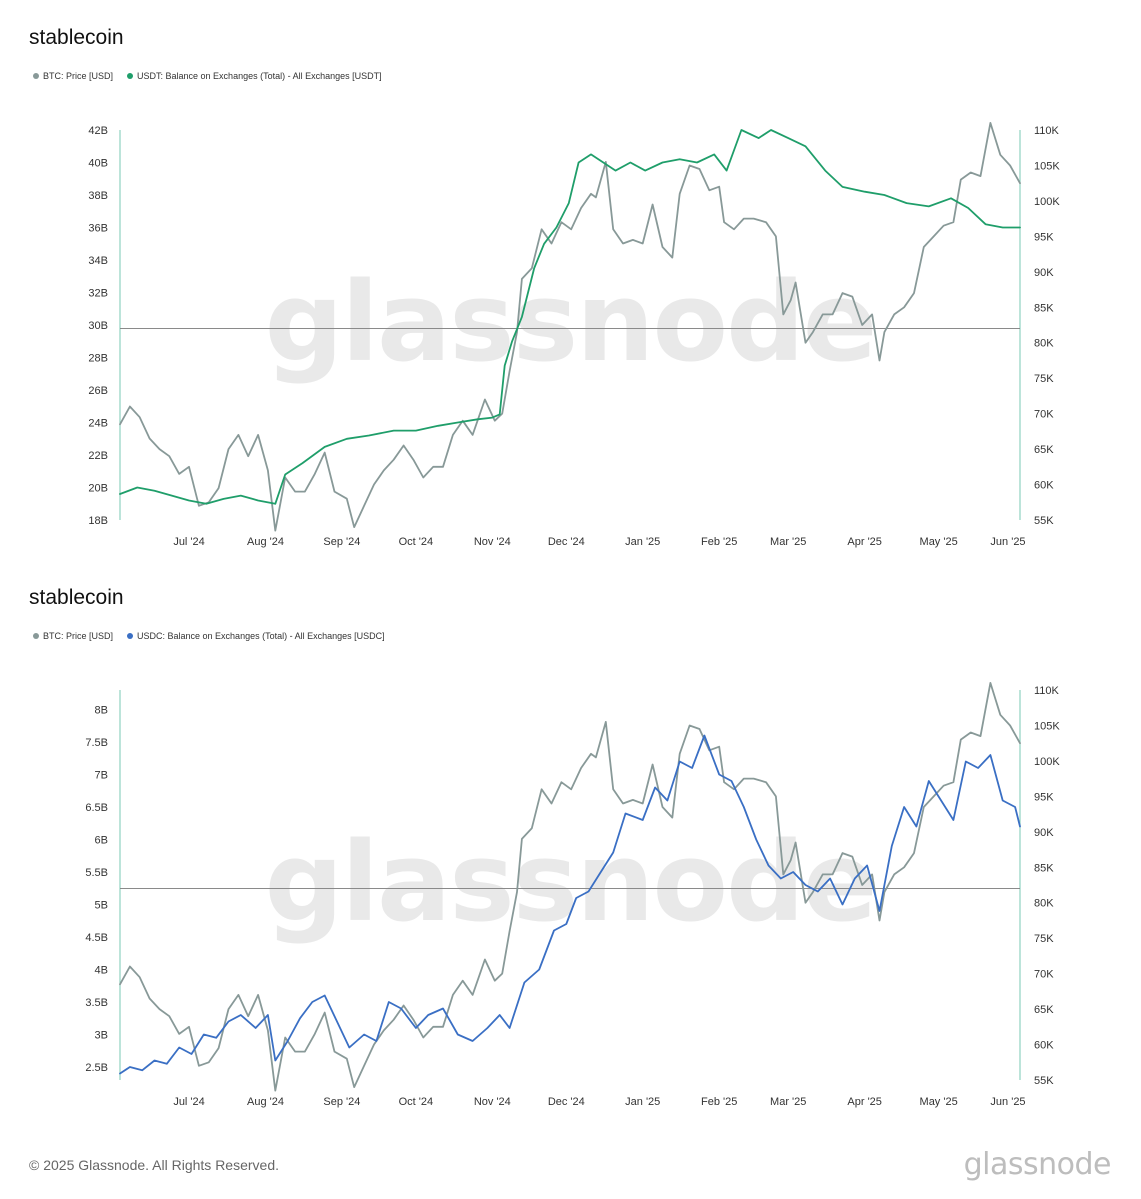  What do you see at coordinates (98, 359) in the screenshot?
I see `y-left-tick-label: 28B` at bounding box center [98, 359].